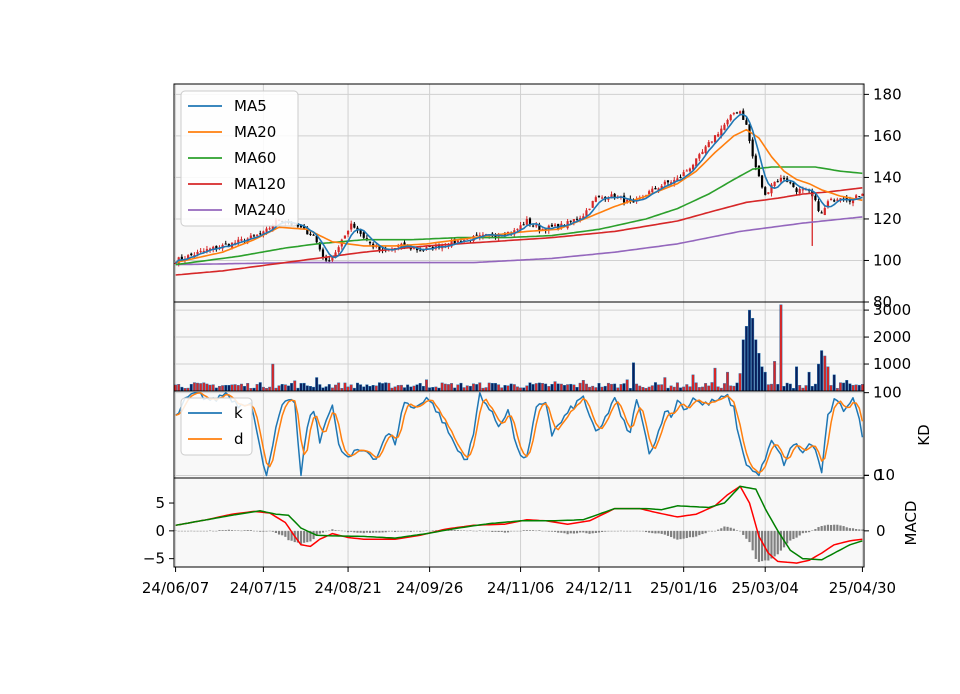  Describe the element at coordinates (429, 588) in the screenshot. I see `date-tick-label: 24/09/26` at that location.